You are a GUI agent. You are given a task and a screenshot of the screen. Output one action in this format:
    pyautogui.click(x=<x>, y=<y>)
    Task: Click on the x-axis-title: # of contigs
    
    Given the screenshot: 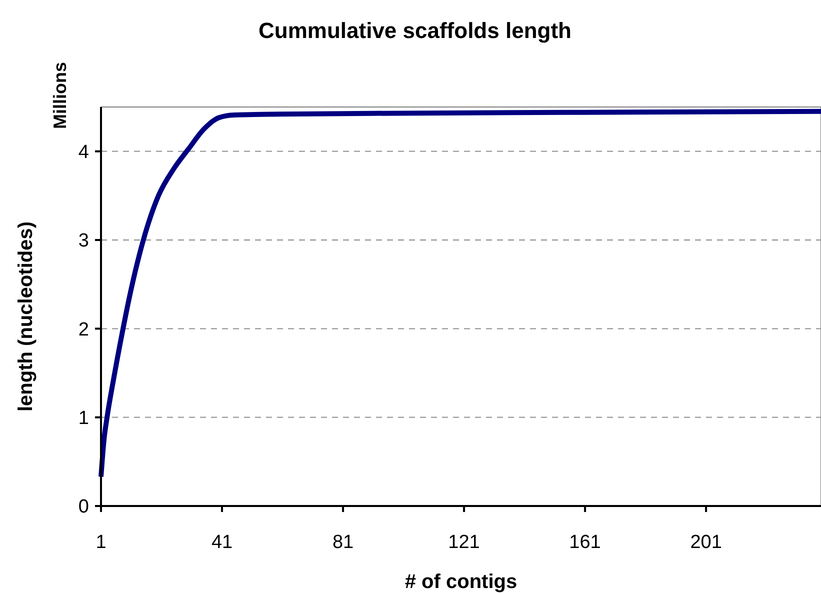 What is the action you would take?
    pyautogui.click(x=461, y=582)
    